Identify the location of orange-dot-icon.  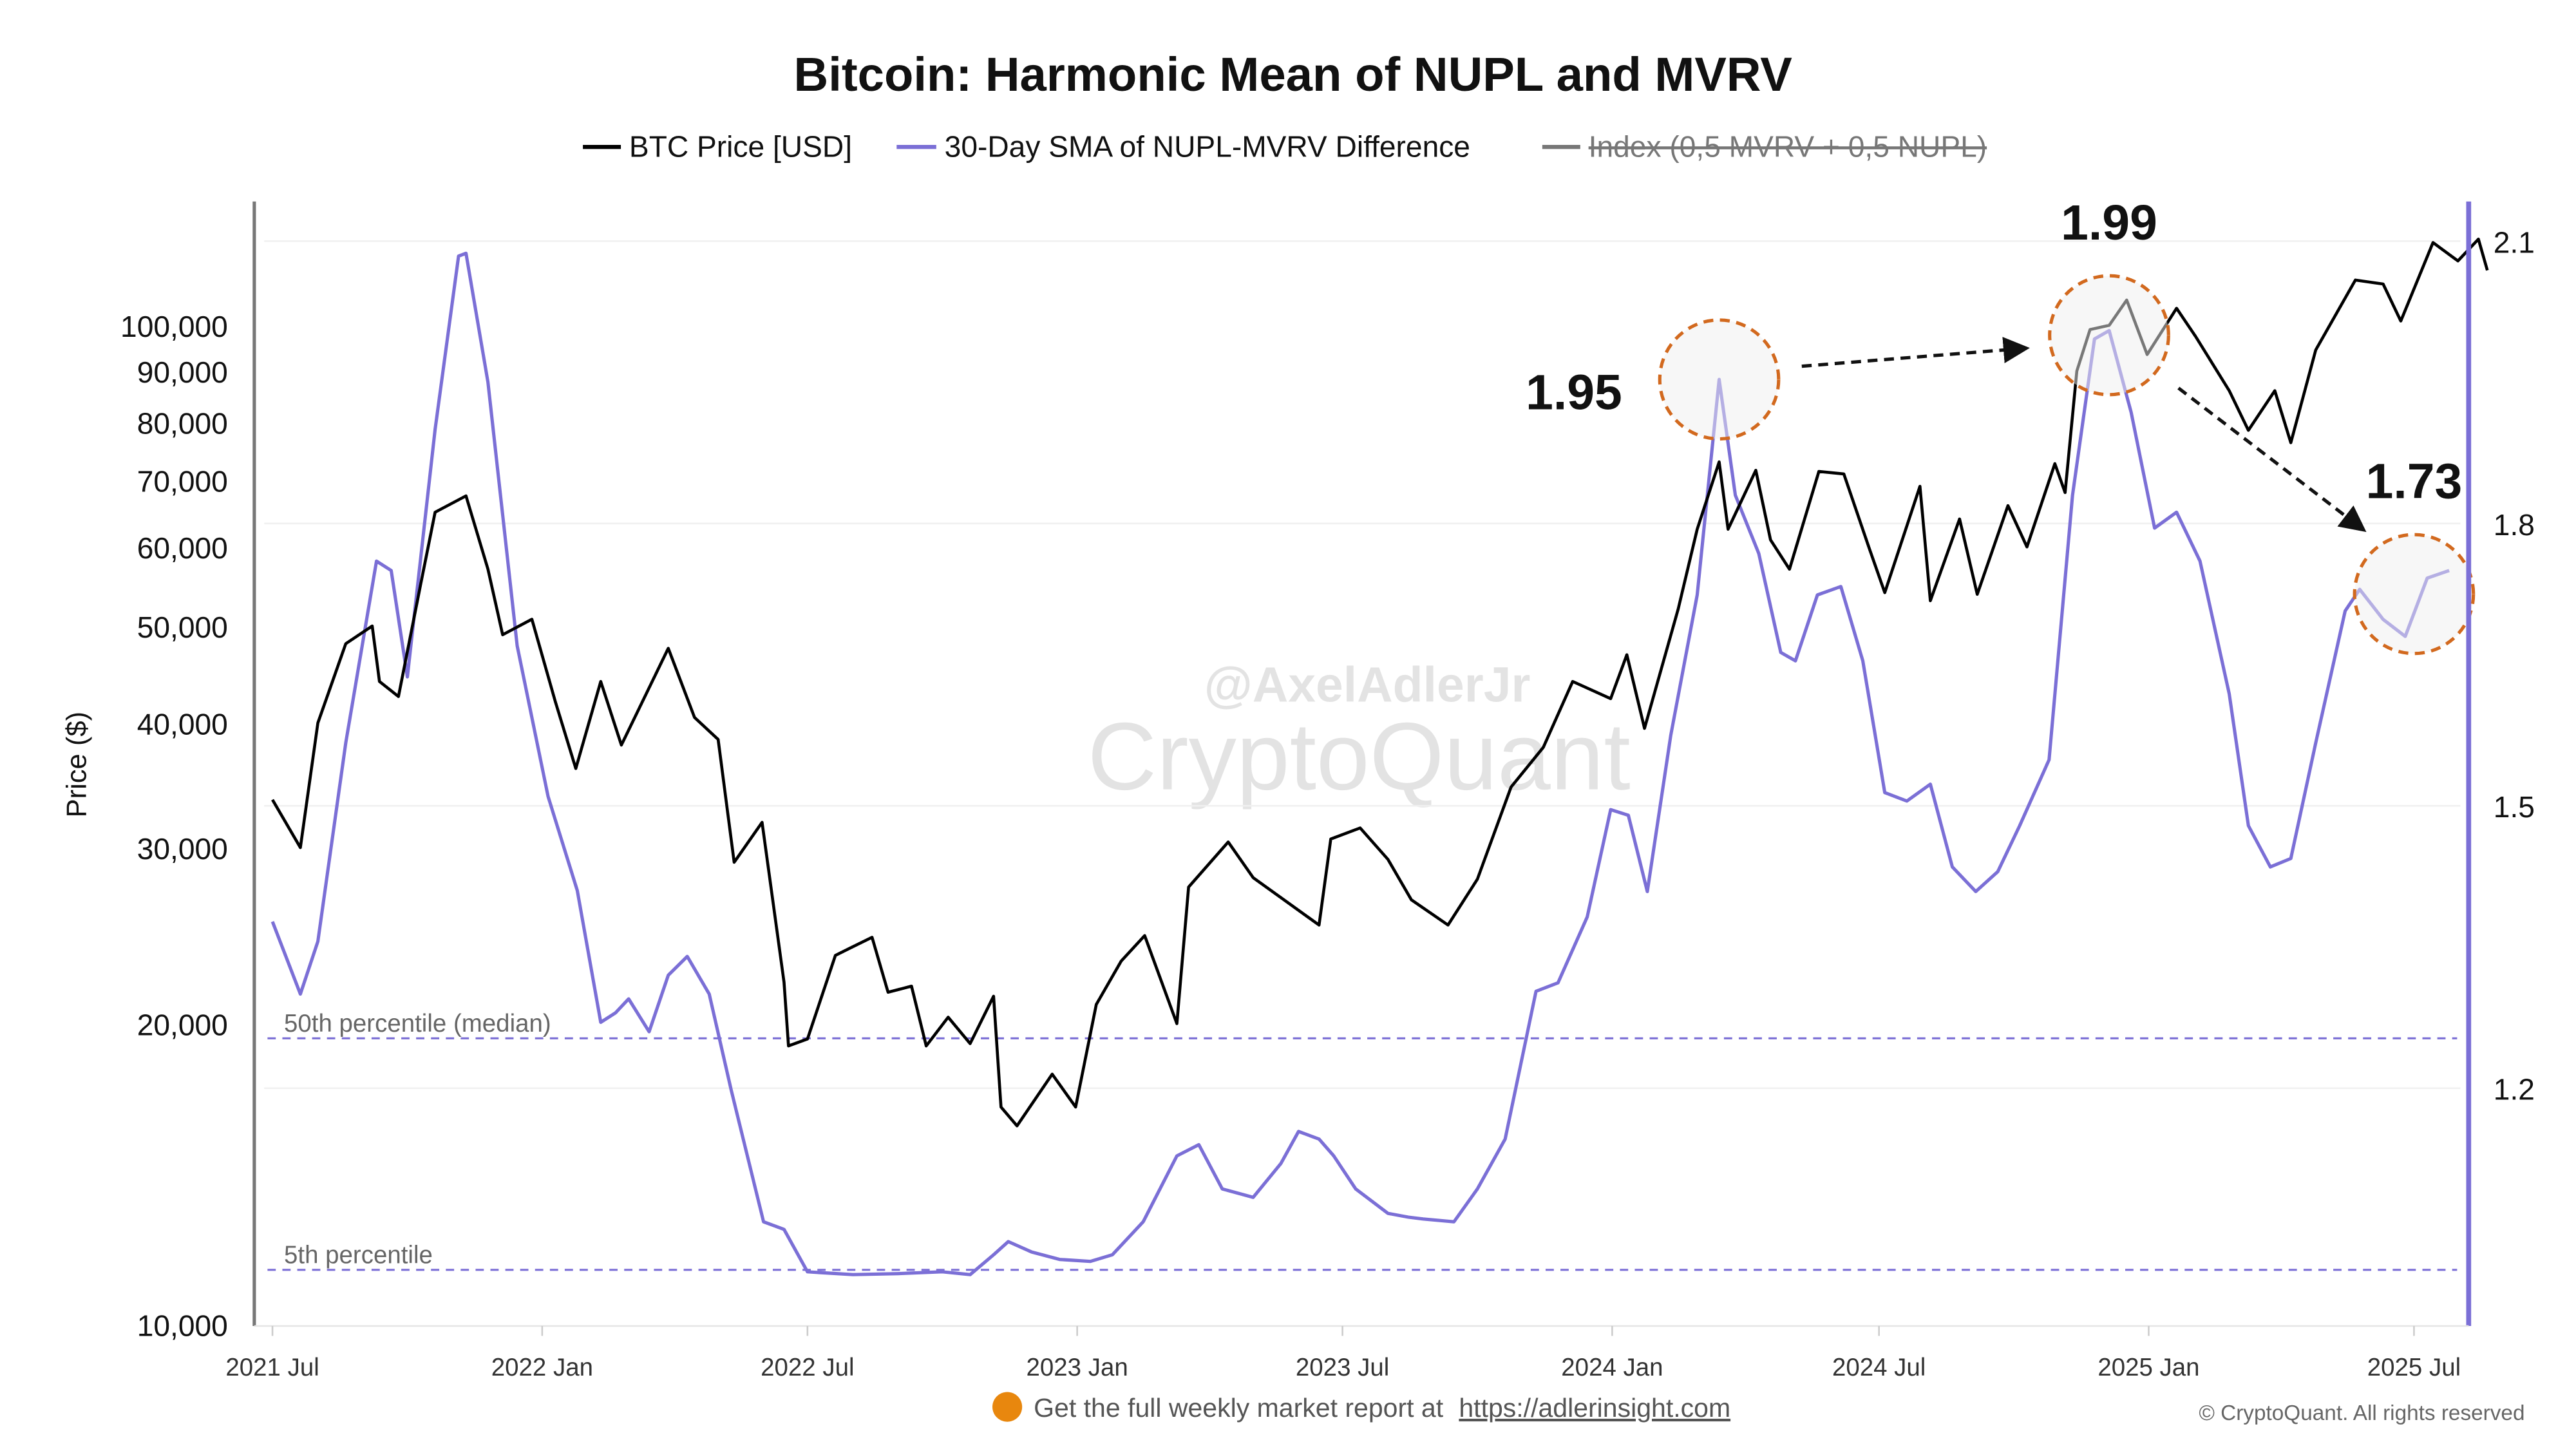
(1008, 1407).